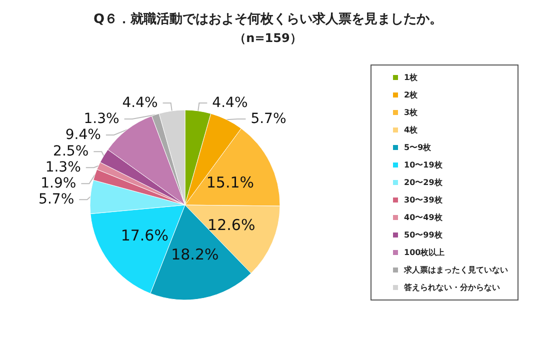 This screenshot has width=536, height=350. Describe the element at coordinates (411, 112) in the screenshot. I see `legend-label: 3枚` at that location.